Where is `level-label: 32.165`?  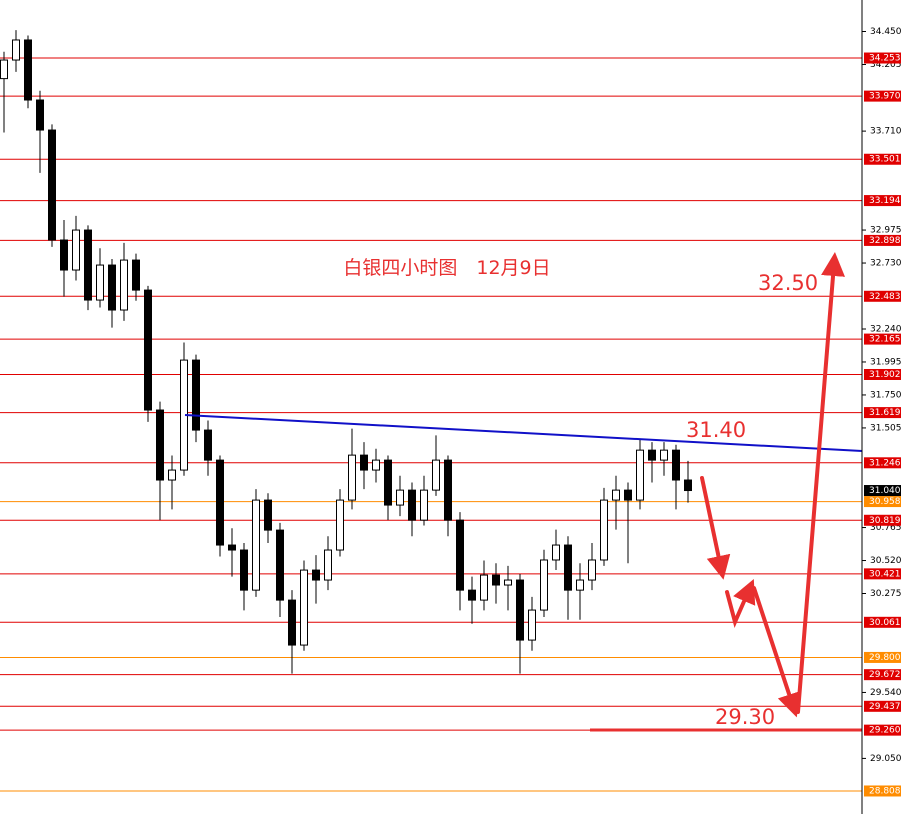 level-label: 32.165 is located at coordinates (885, 340).